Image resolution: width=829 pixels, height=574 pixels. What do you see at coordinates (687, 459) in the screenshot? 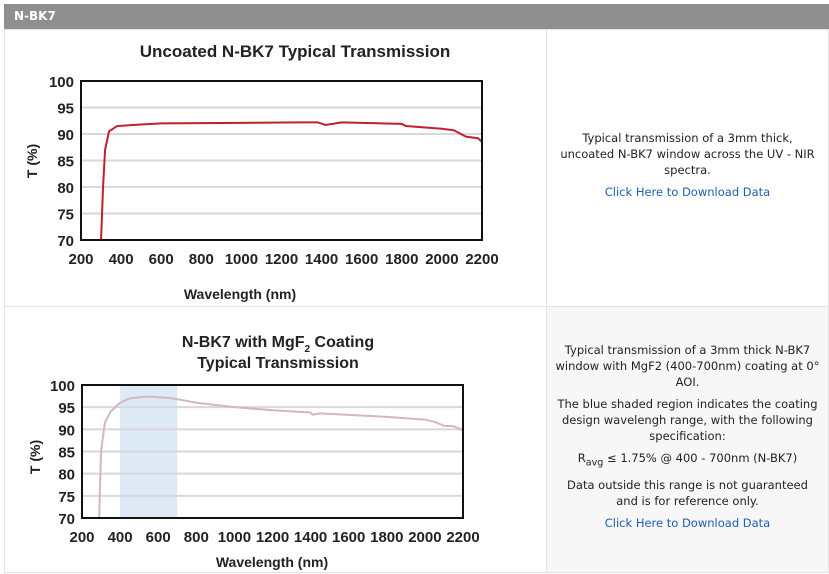
I see `specification: Ravg ≤ 1.75% @ 400 - 700nm (N-BK7)` at bounding box center [687, 459].